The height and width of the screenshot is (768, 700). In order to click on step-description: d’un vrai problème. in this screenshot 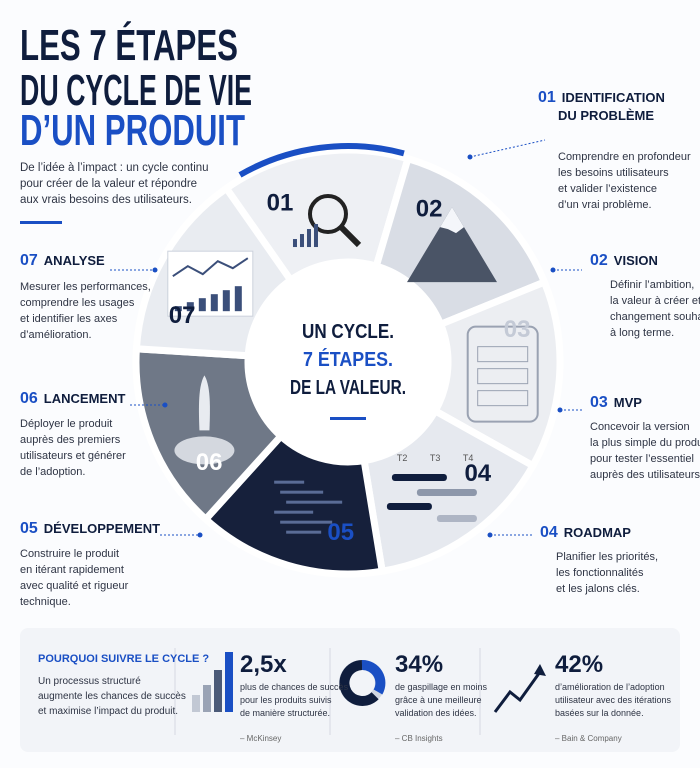, I will do `click(605, 205)`.